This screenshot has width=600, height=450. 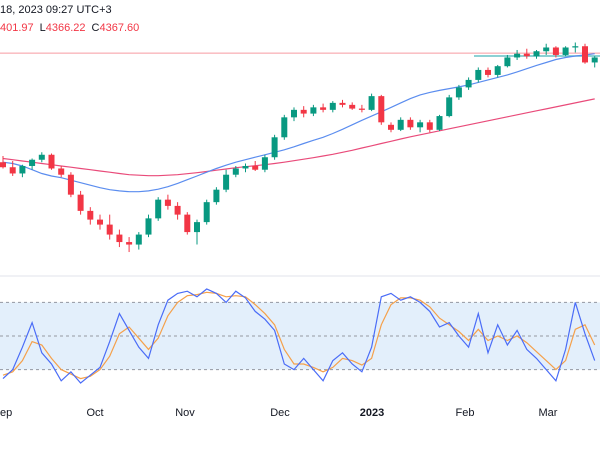 I want to click on low-value: 4366.22, so click(x=65, y=28).